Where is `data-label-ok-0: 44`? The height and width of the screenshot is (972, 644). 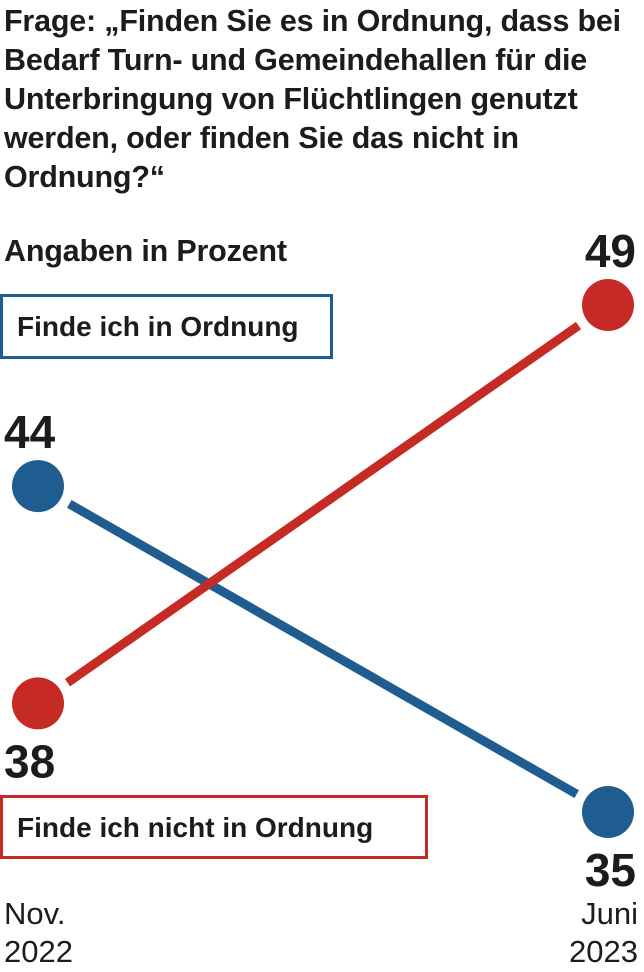
data-label-ok-0: 44 is located at coordinates (30, 432).